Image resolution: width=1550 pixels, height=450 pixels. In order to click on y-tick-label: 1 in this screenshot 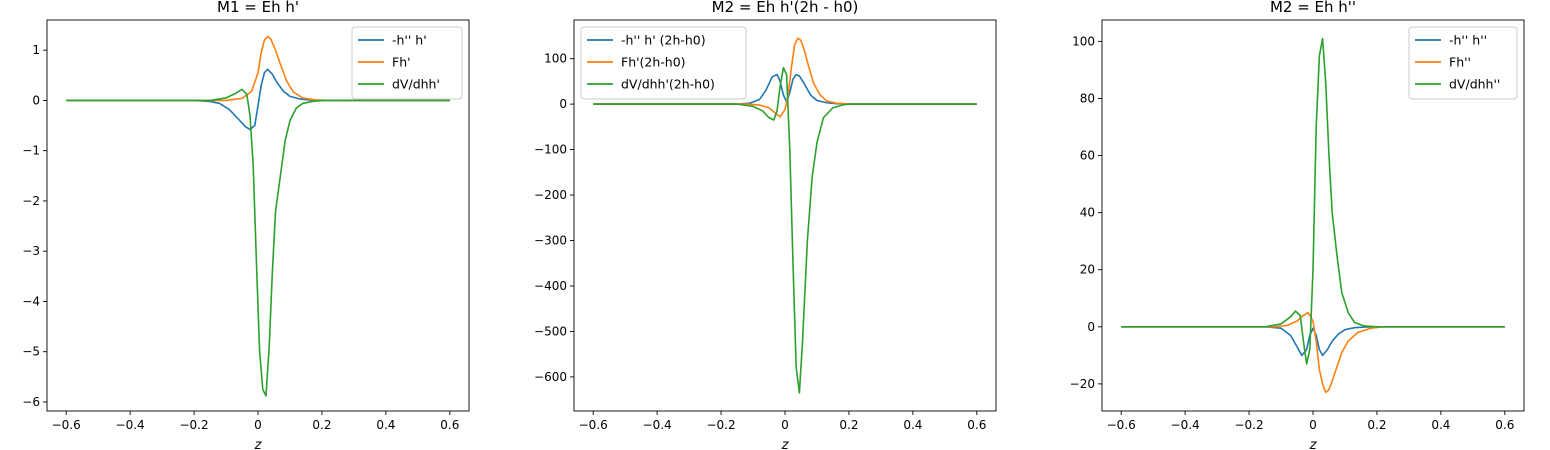, I will do `click(36, 50)`.